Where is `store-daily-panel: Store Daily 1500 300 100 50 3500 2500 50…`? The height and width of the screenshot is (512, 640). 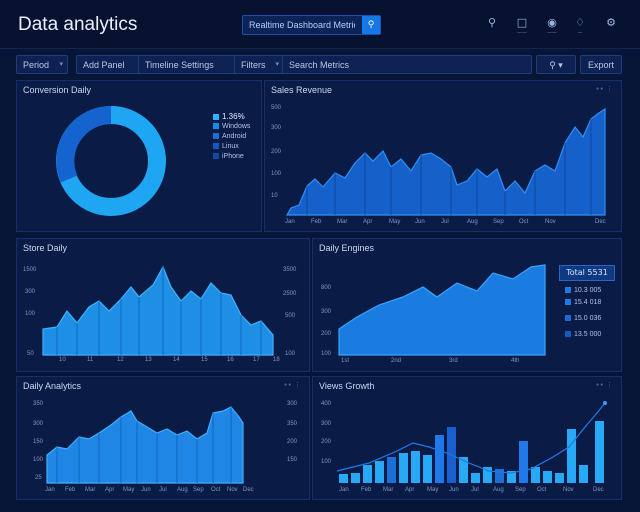 store-daily-panel: Store Daily 1500 300 100 50 3500 2500 50… is located at coordinates (163, 305).